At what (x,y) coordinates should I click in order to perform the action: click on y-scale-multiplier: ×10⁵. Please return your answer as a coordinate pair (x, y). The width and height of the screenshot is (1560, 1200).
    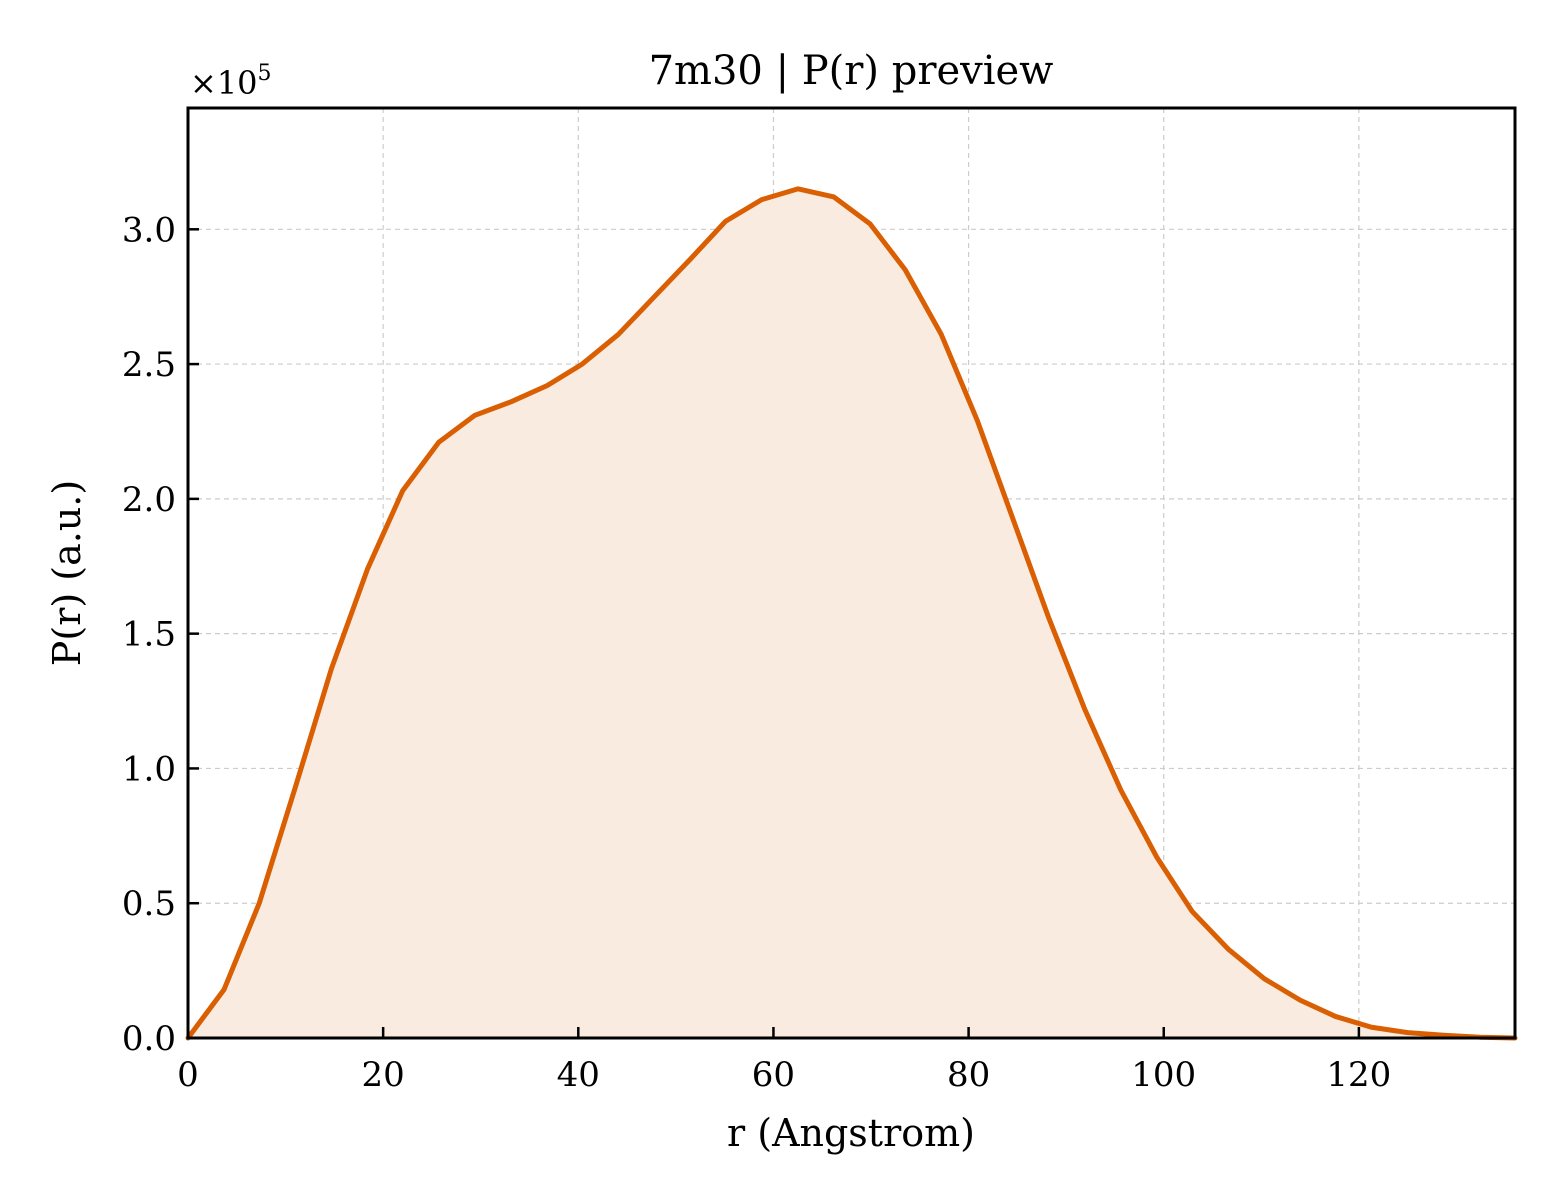
    Looking at the image, I should click on (231, 81).